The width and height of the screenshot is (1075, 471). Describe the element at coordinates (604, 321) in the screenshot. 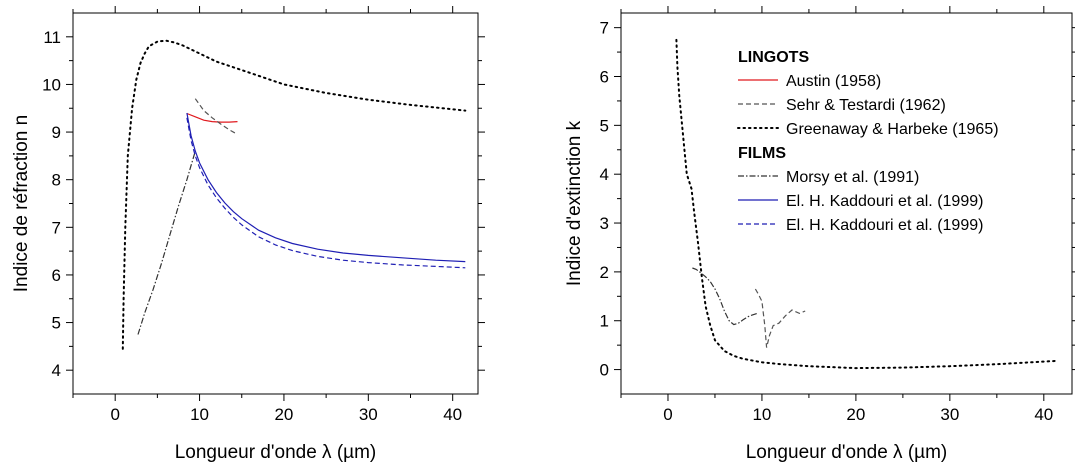

I see `right-y-tick-label: 1` at that location.